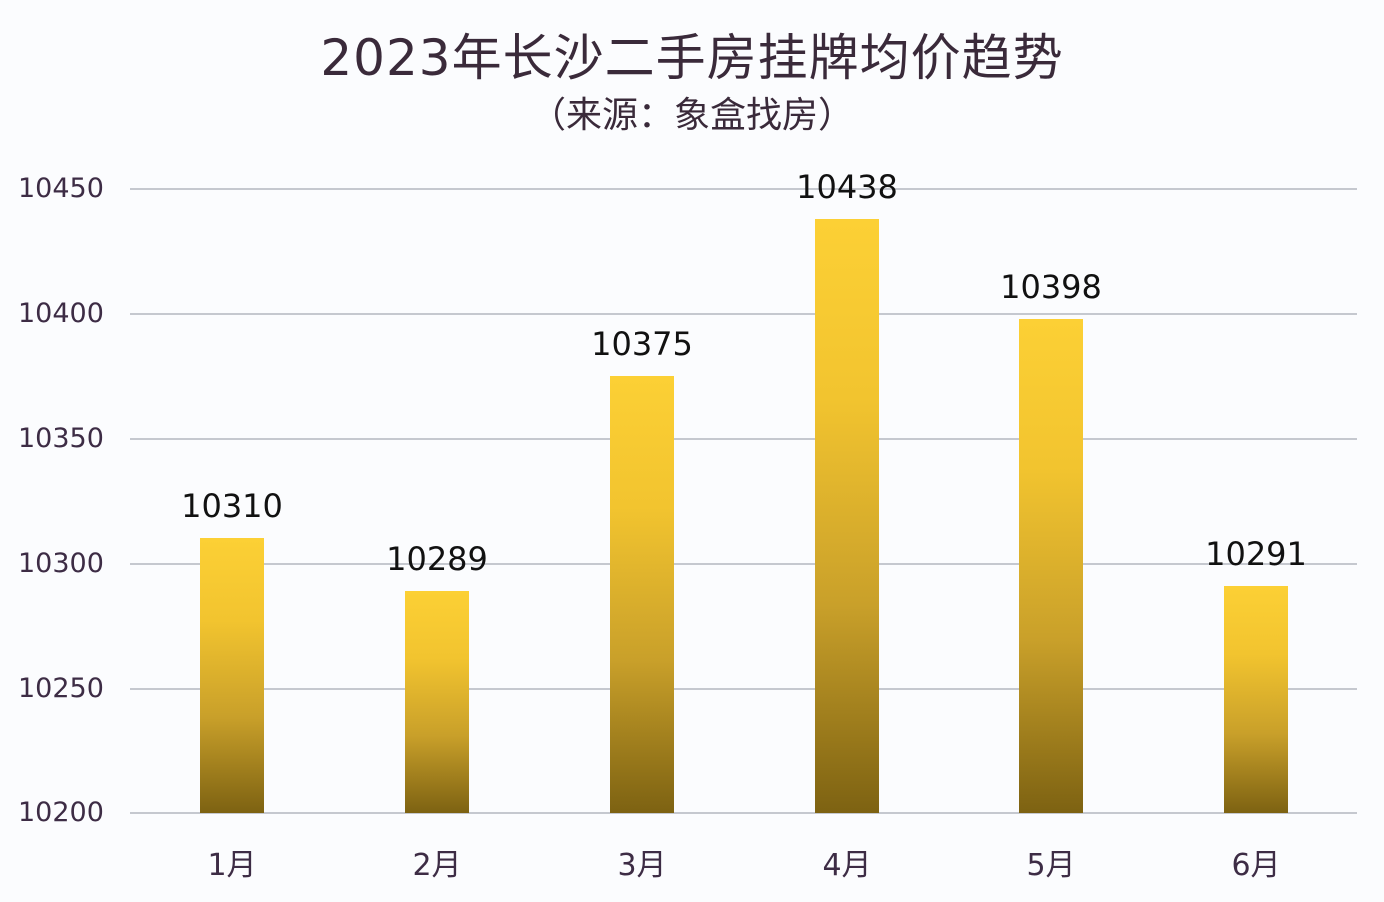  What do you see at coordinates (847, 515) in the screenshot?
I see `bar-apr` at bounding box center [847, 515].